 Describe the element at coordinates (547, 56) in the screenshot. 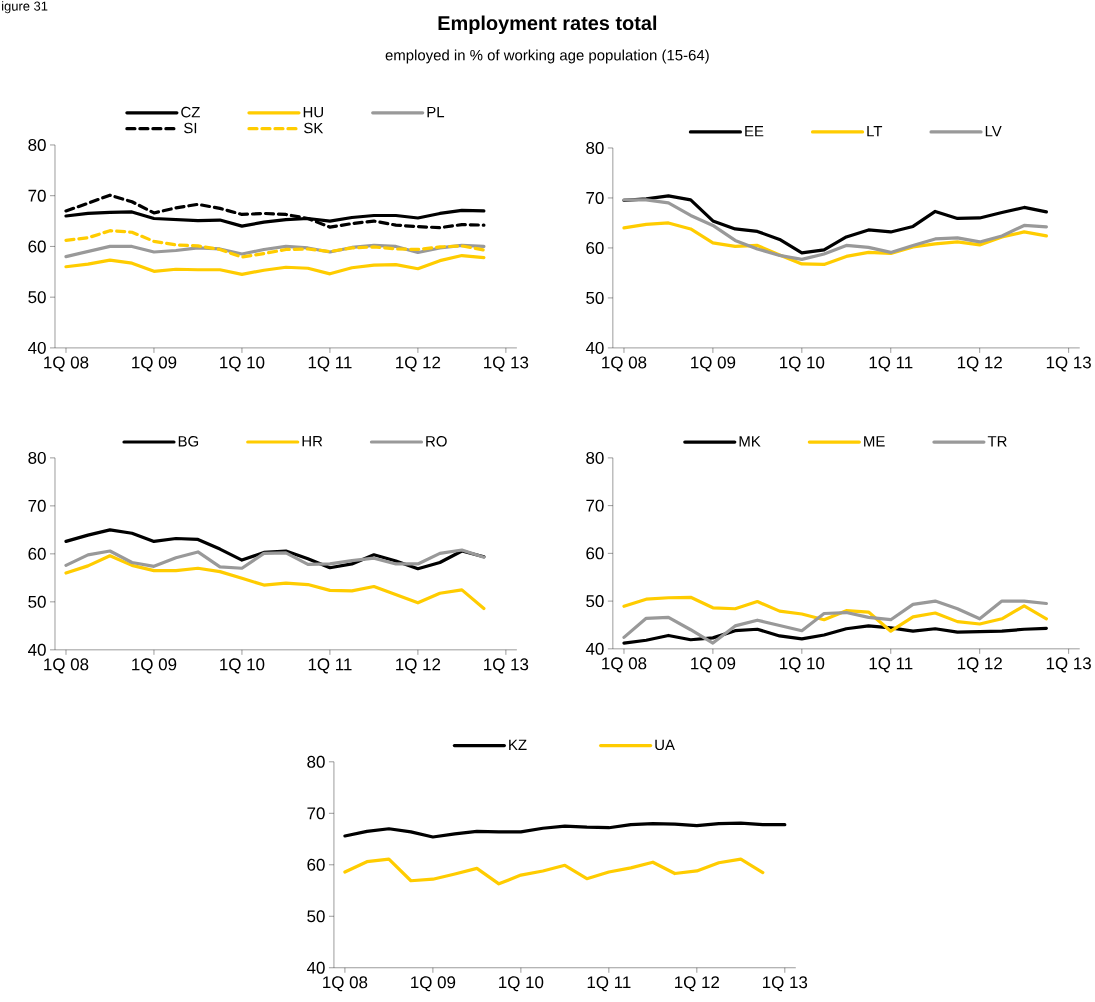

I see `text: employed in % of working age population (15-64)` at that location.